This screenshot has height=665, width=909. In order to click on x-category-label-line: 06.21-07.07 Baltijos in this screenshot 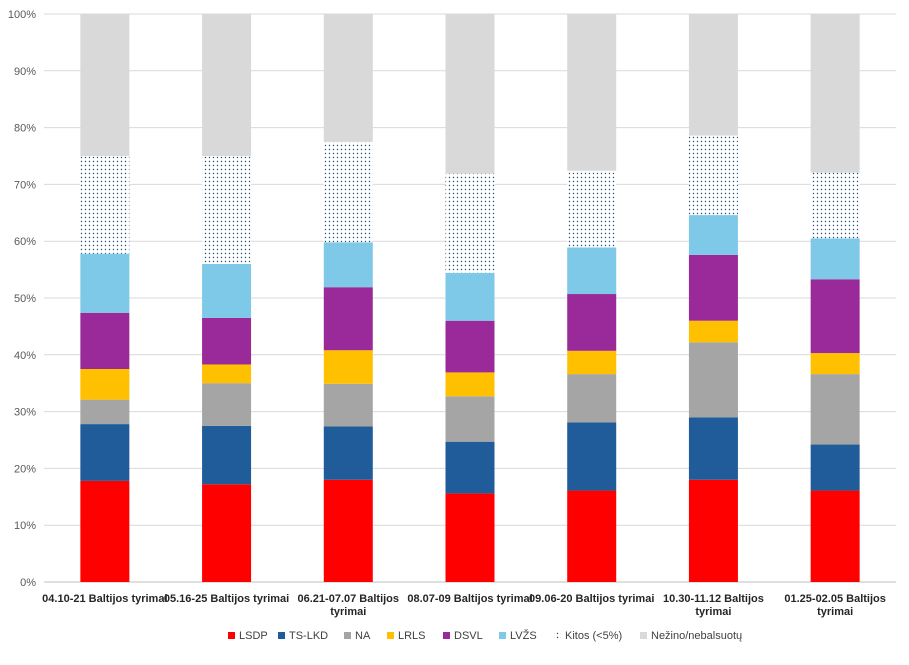, I will do `click(349, 599)`.